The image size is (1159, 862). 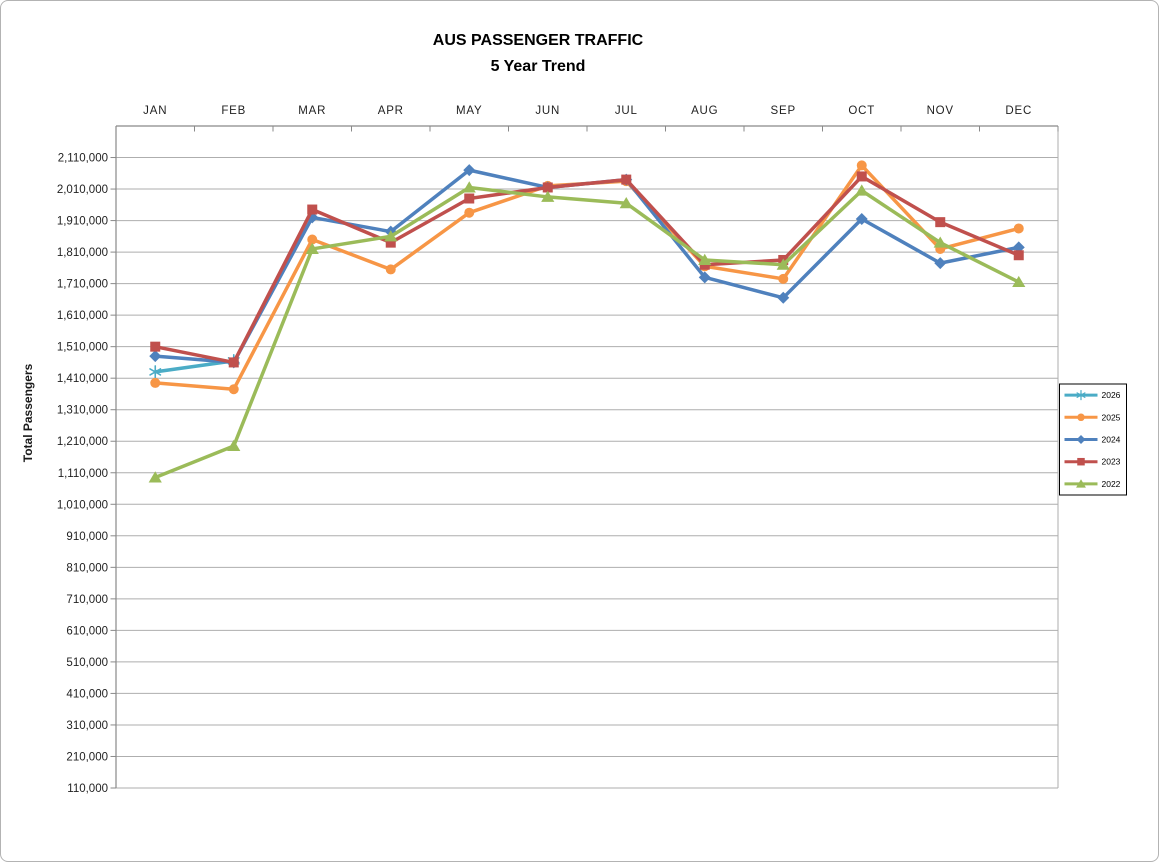 What do you see at coordinates (1111, 417) in the screenshot?
I see `legend-label-2025: 2025` at bounding box center [1111, 417].